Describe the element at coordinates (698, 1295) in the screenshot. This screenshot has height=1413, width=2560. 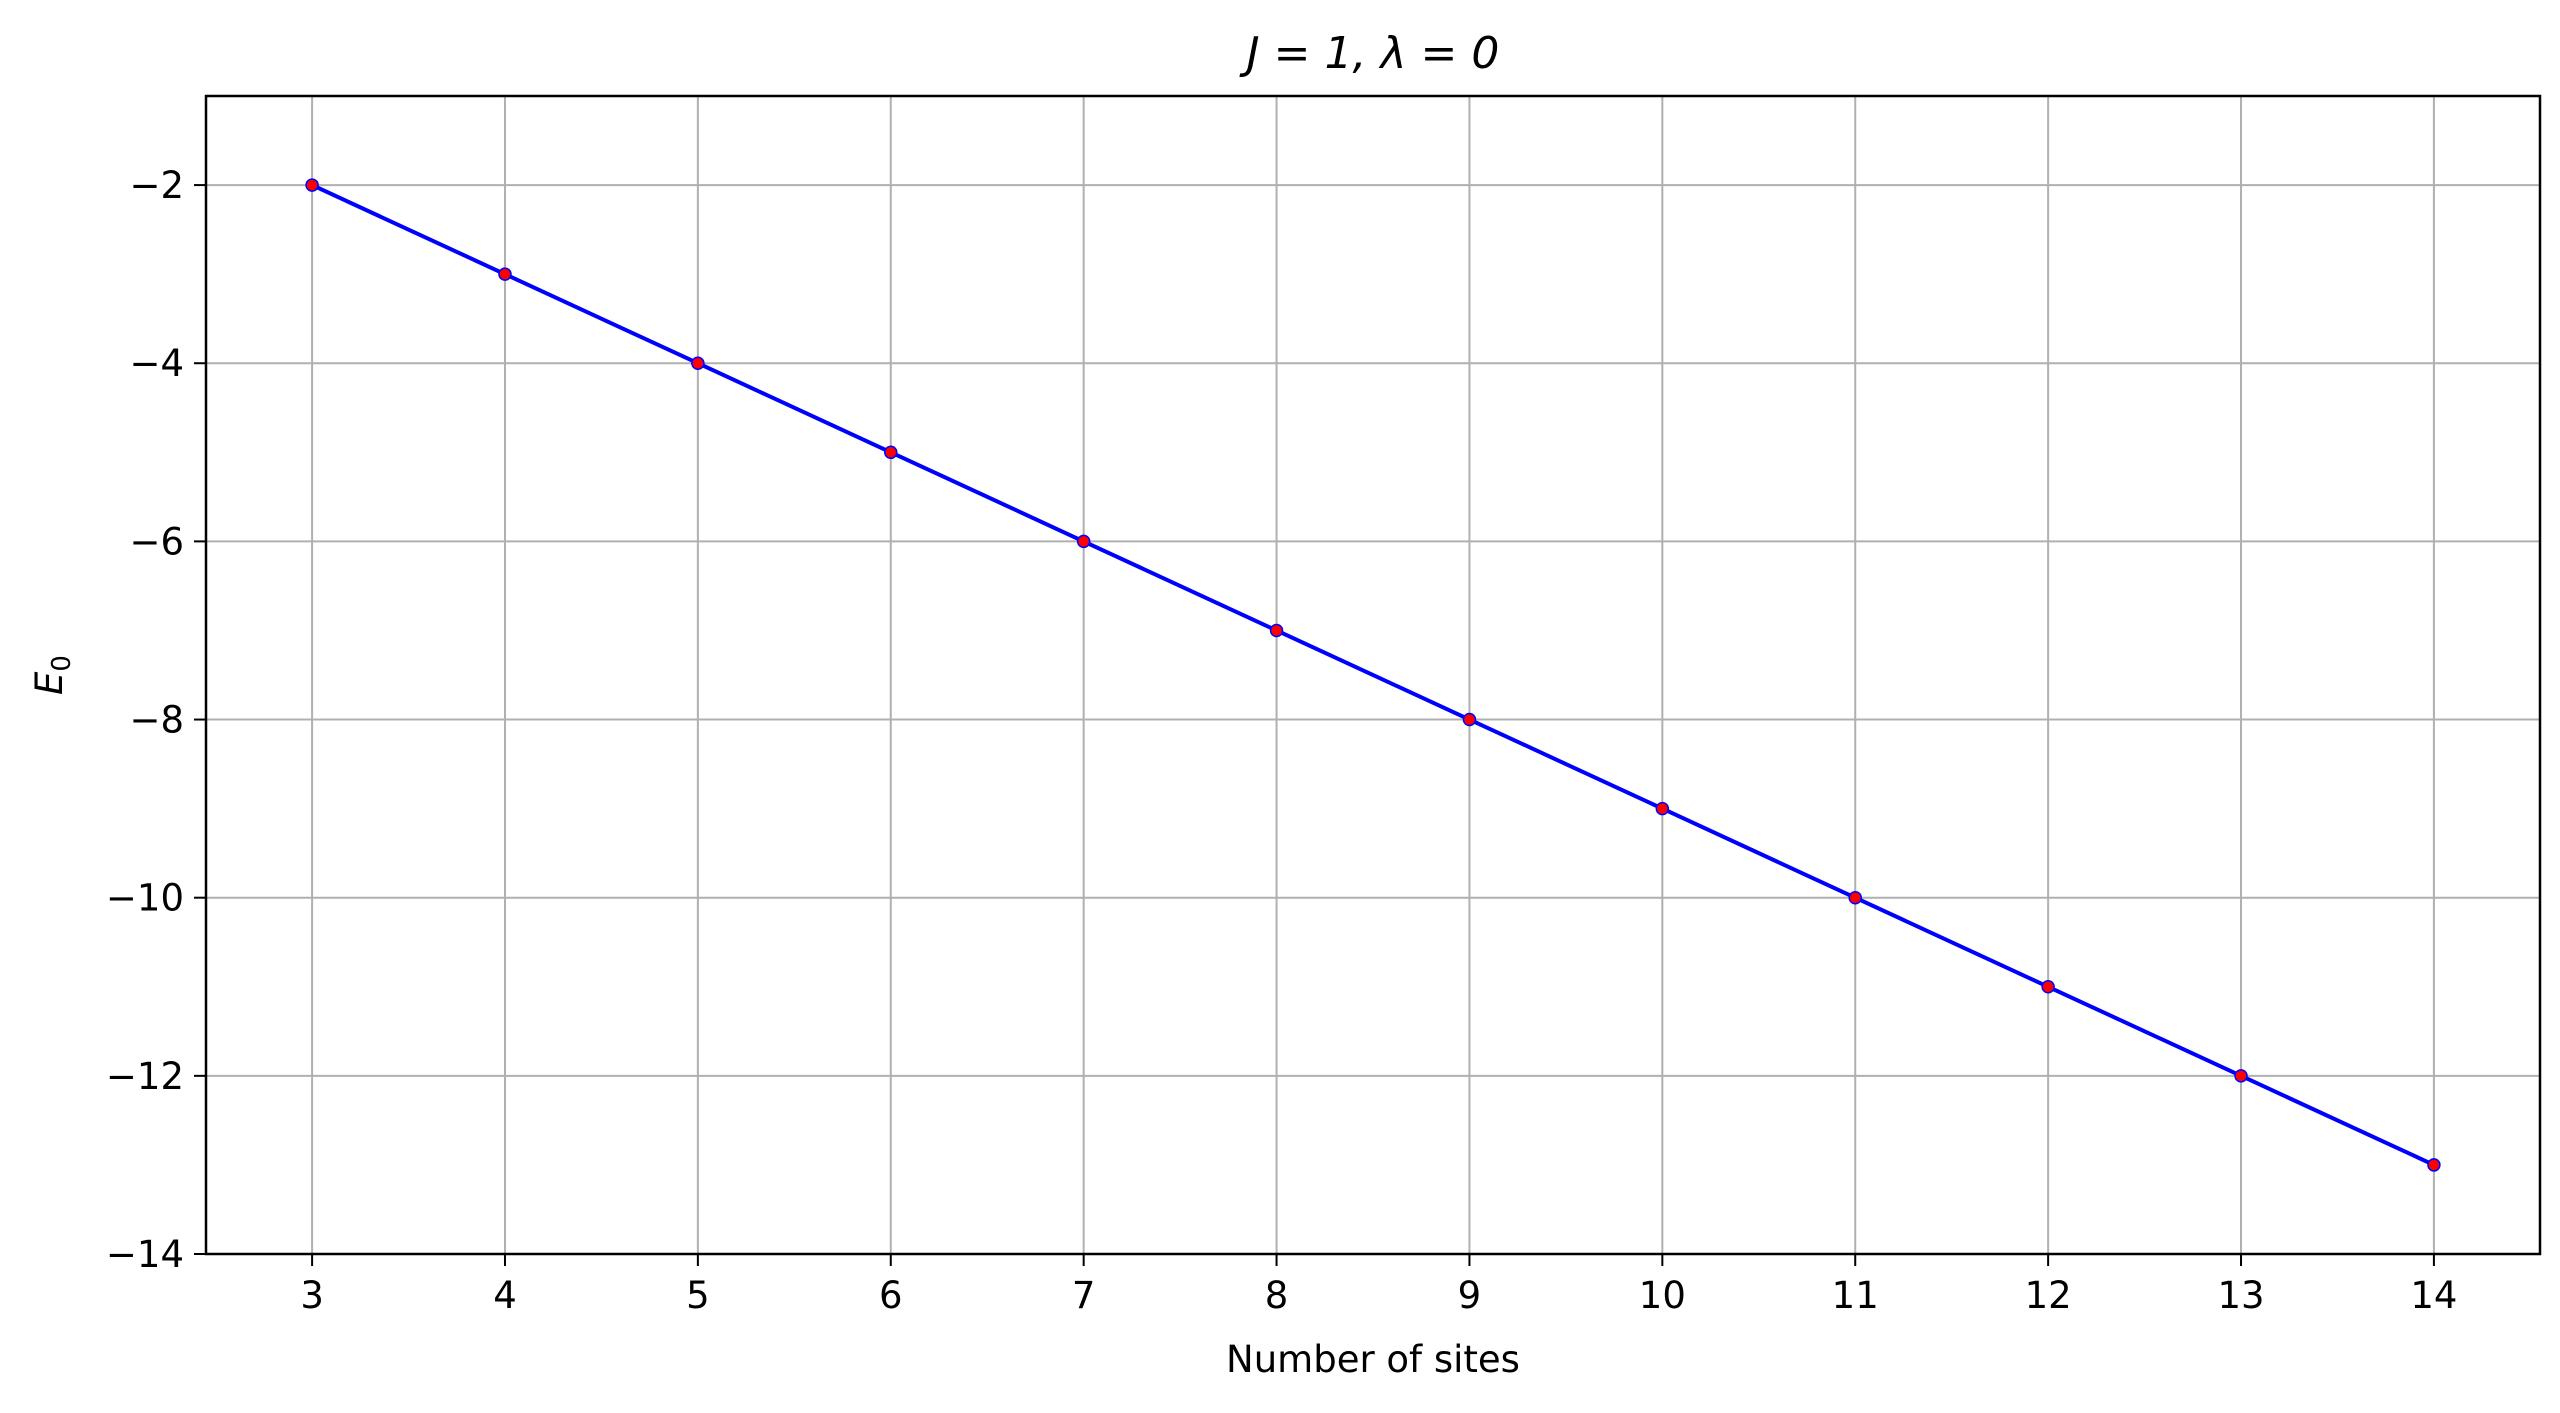
I see `x-tick-label: 5` at that location.